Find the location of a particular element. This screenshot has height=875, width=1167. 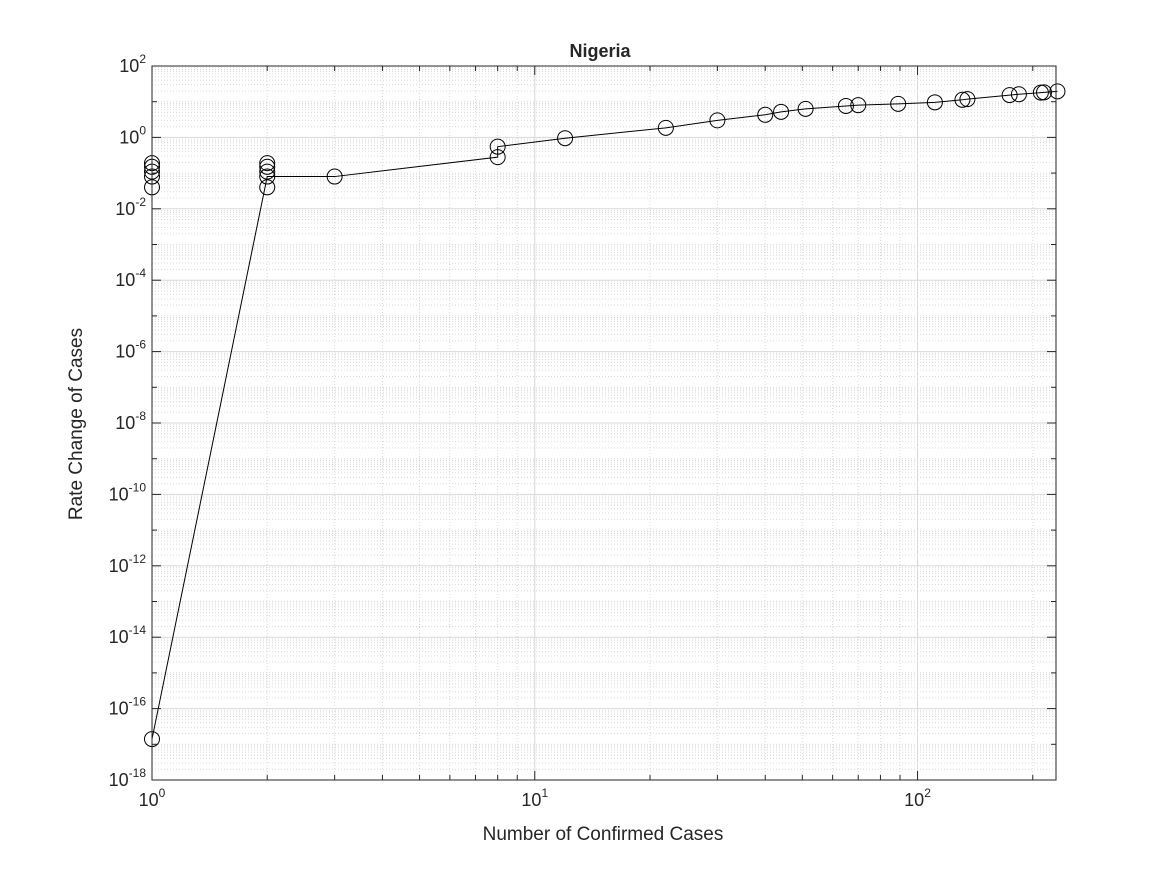

y-tick-label: 10⁻¹⁶ is located at coordinates (128, 707).